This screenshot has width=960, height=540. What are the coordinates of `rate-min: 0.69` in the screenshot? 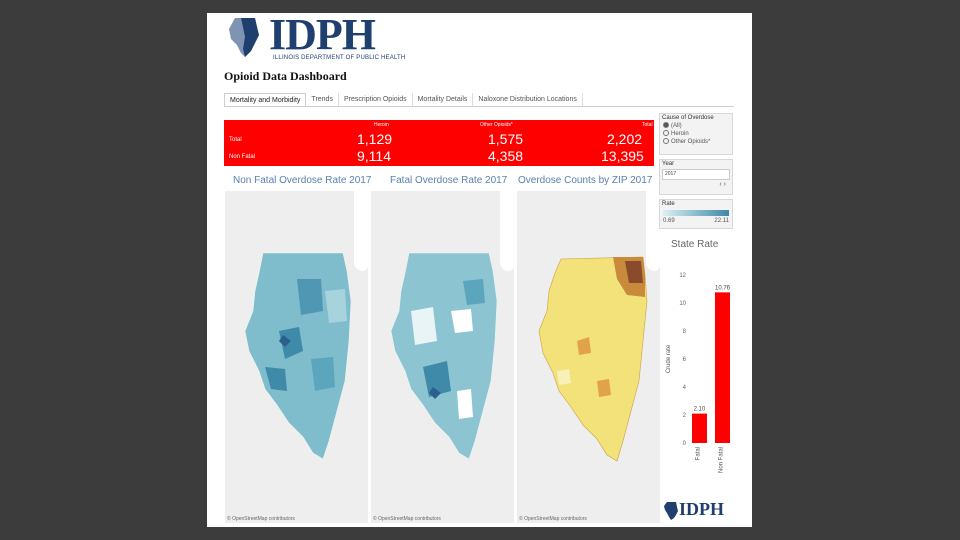 It's located at (669, 221).